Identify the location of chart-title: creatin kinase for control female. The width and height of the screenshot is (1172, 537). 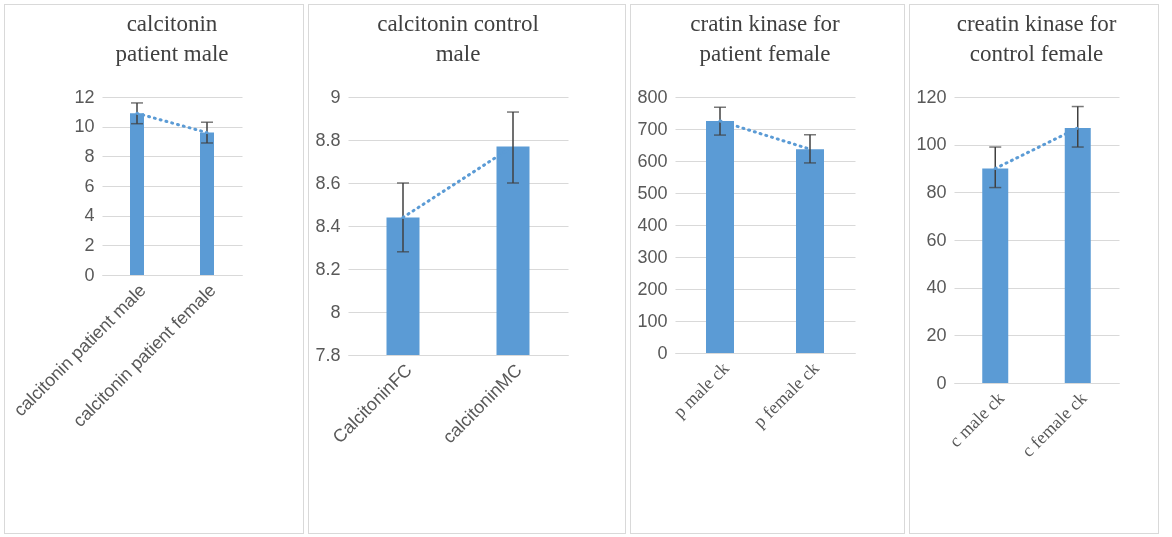
(1036, 38).